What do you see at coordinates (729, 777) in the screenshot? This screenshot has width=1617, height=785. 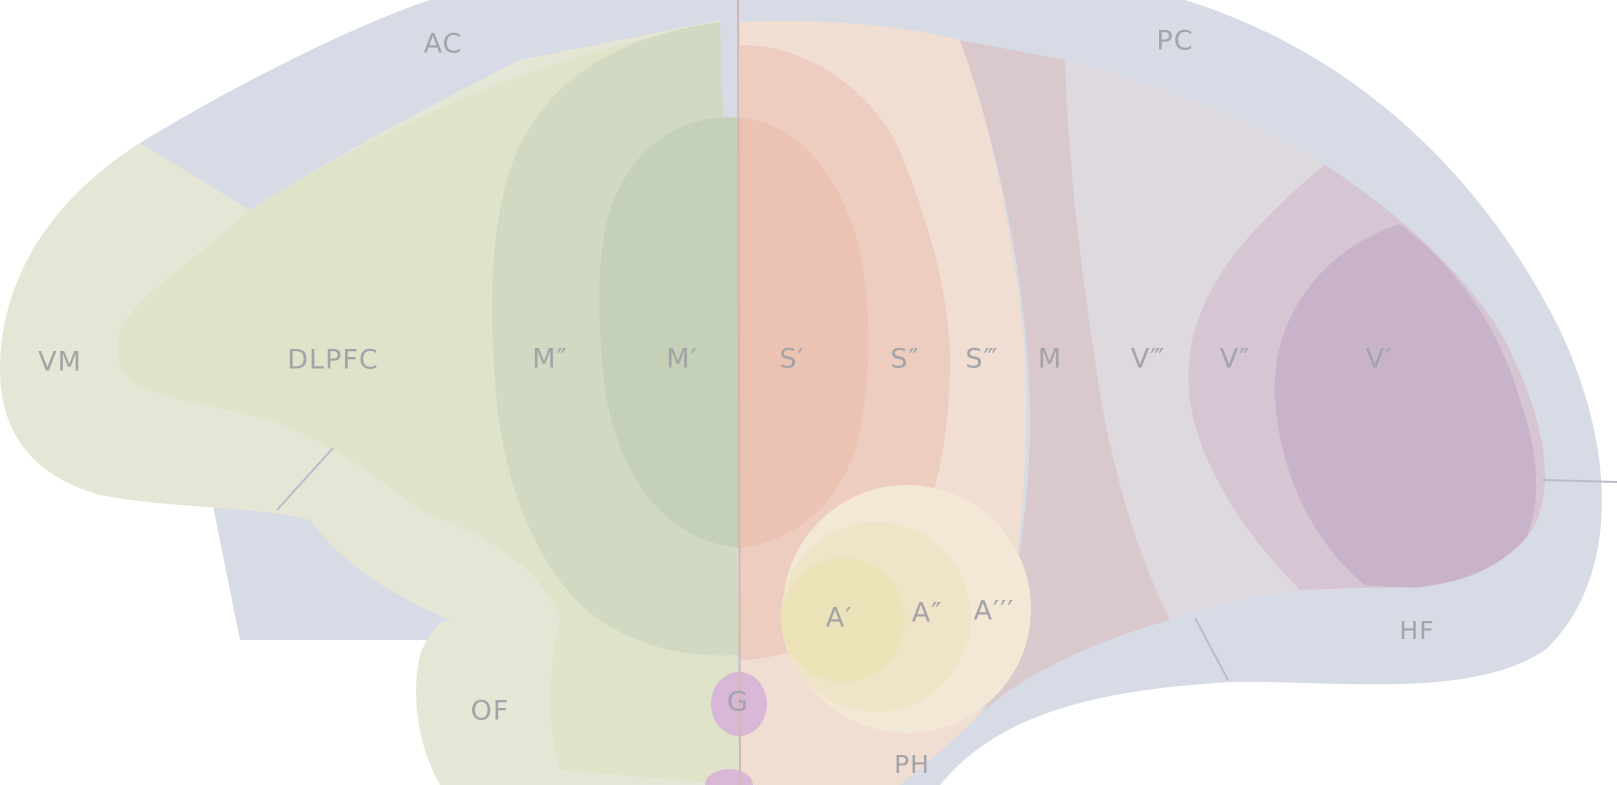 I see `gustatory-lower-region` at bounding box center [729, 777].